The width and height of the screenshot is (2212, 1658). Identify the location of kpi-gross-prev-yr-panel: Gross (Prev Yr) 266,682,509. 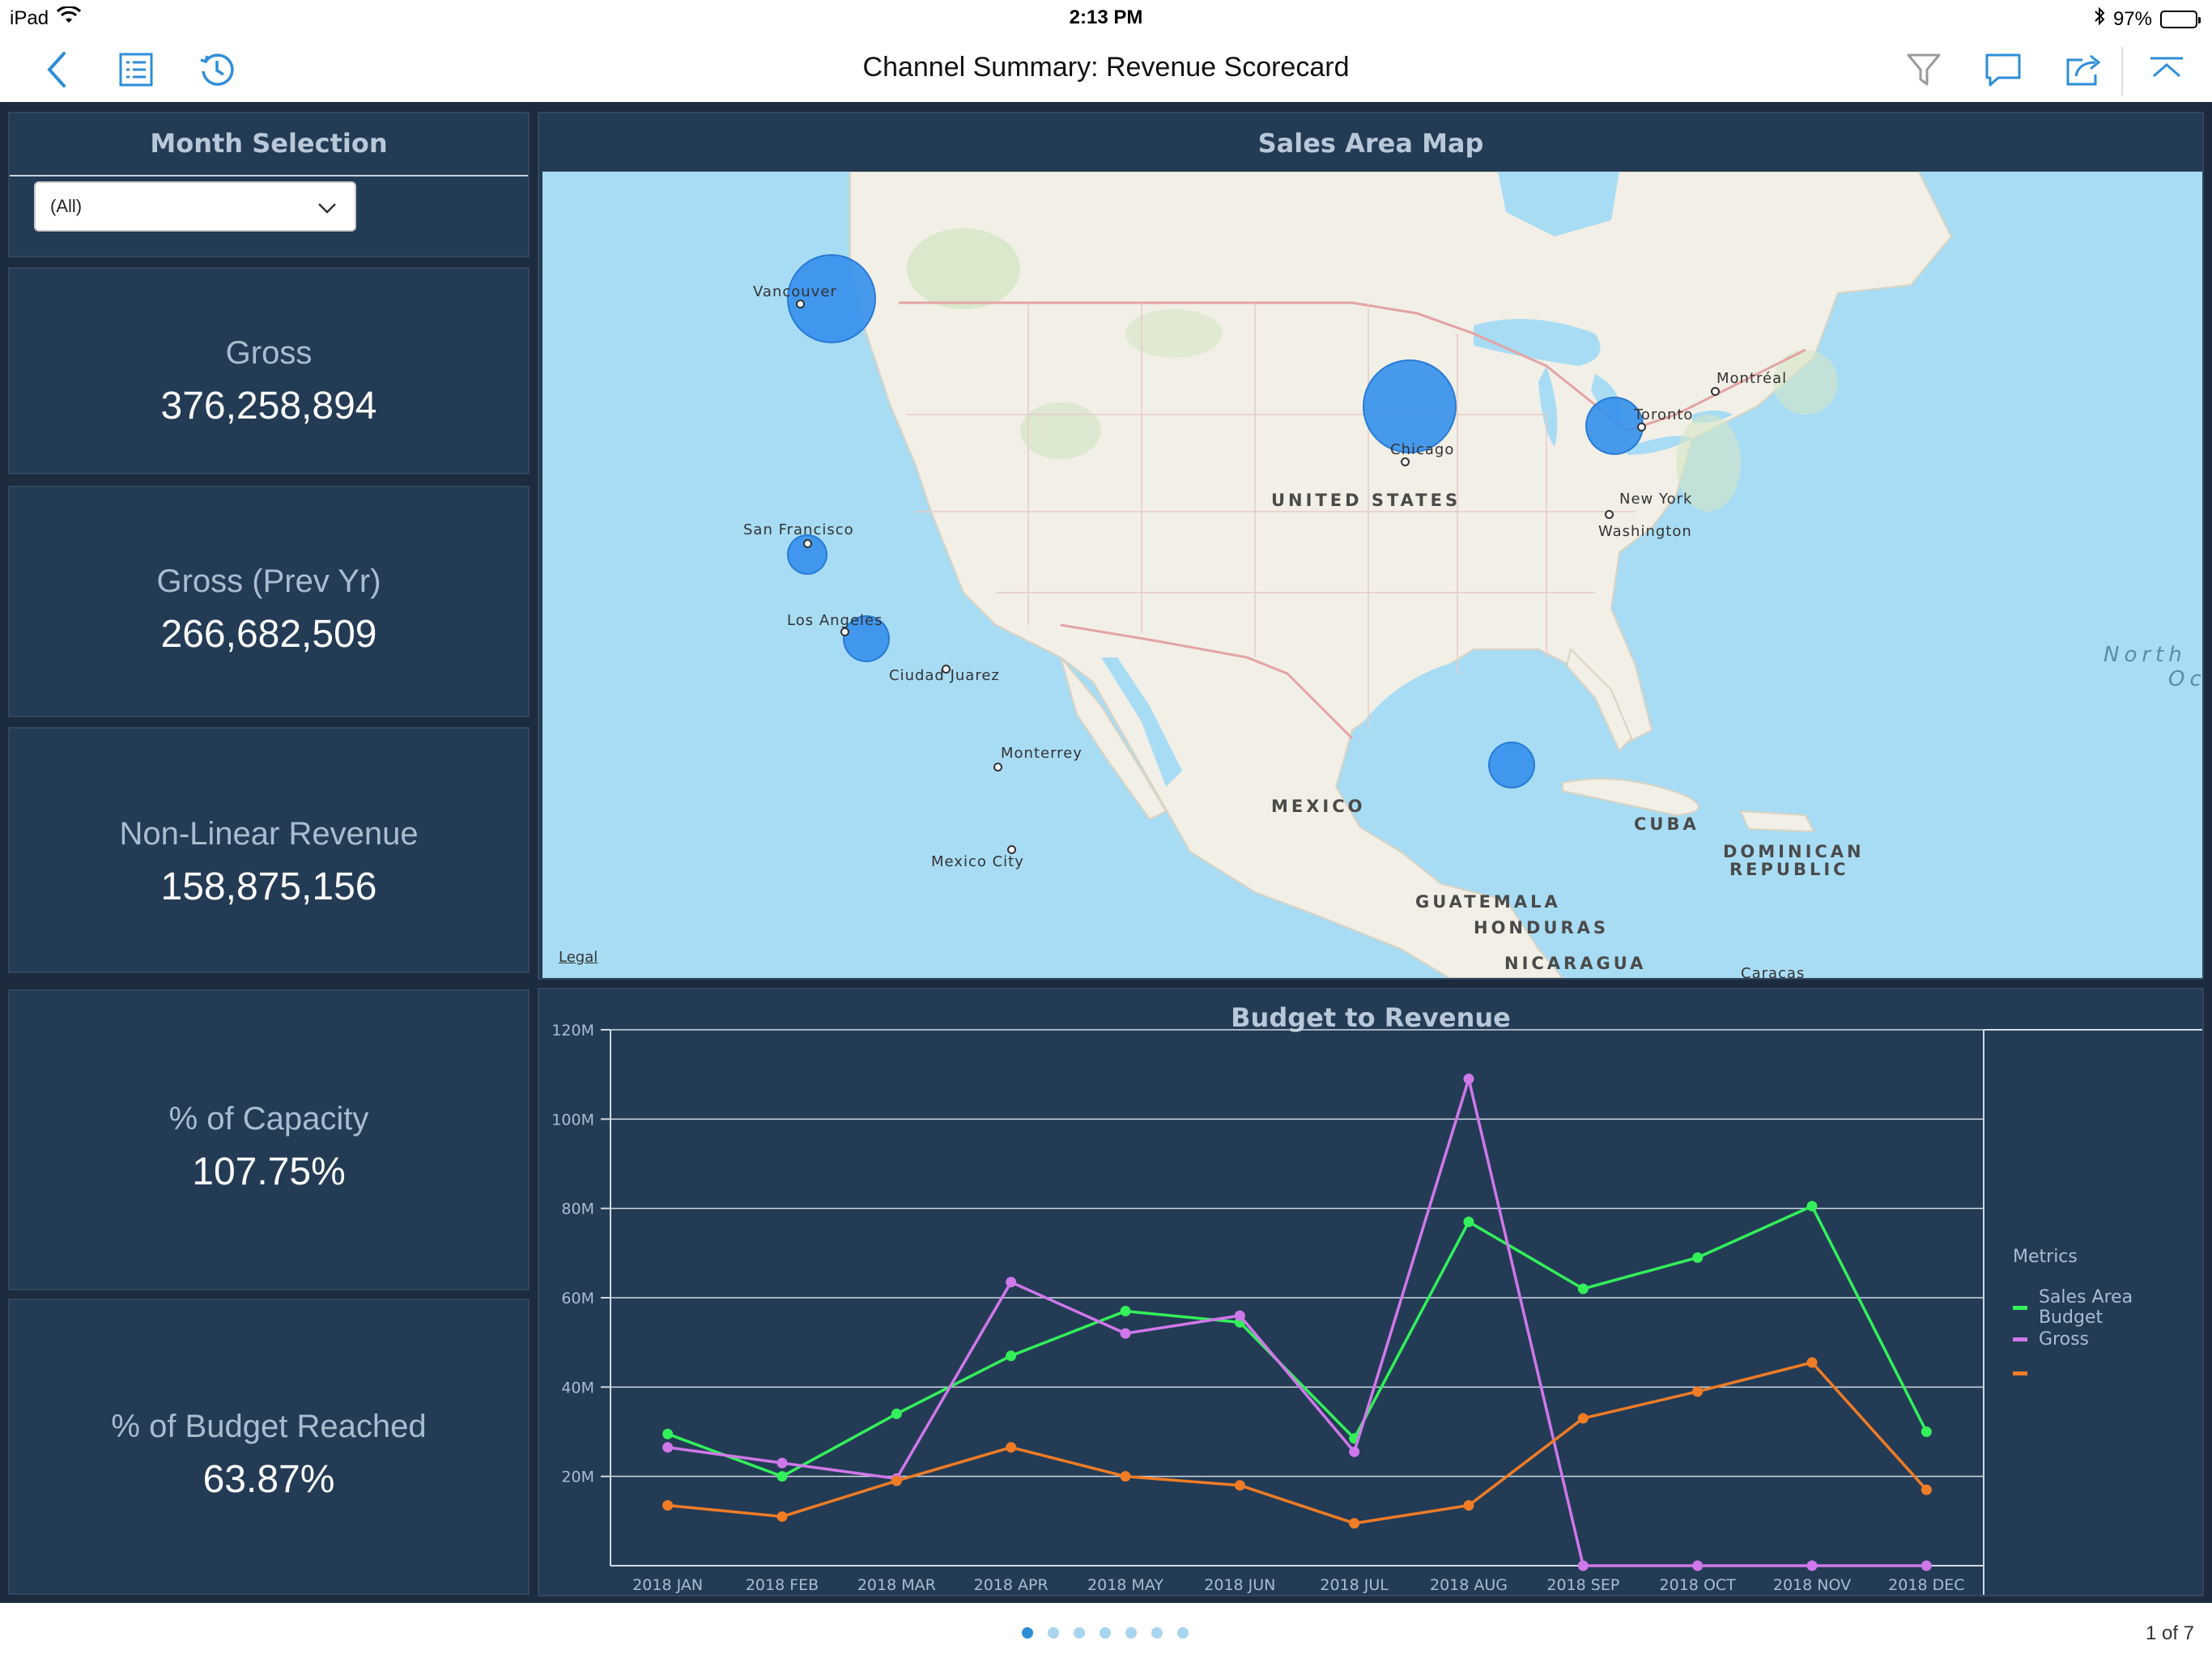
(269, 601).